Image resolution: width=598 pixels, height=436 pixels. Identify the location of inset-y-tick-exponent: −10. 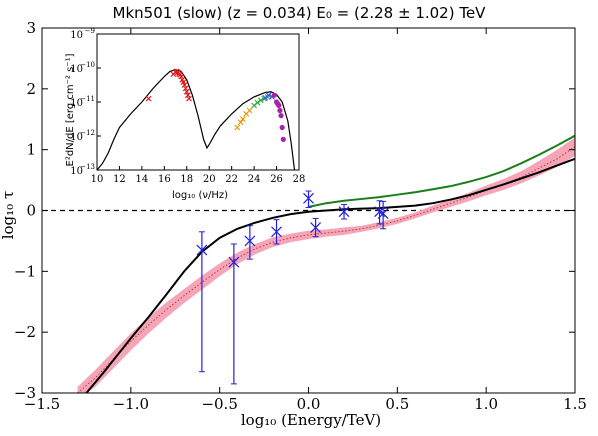
(87, 65).